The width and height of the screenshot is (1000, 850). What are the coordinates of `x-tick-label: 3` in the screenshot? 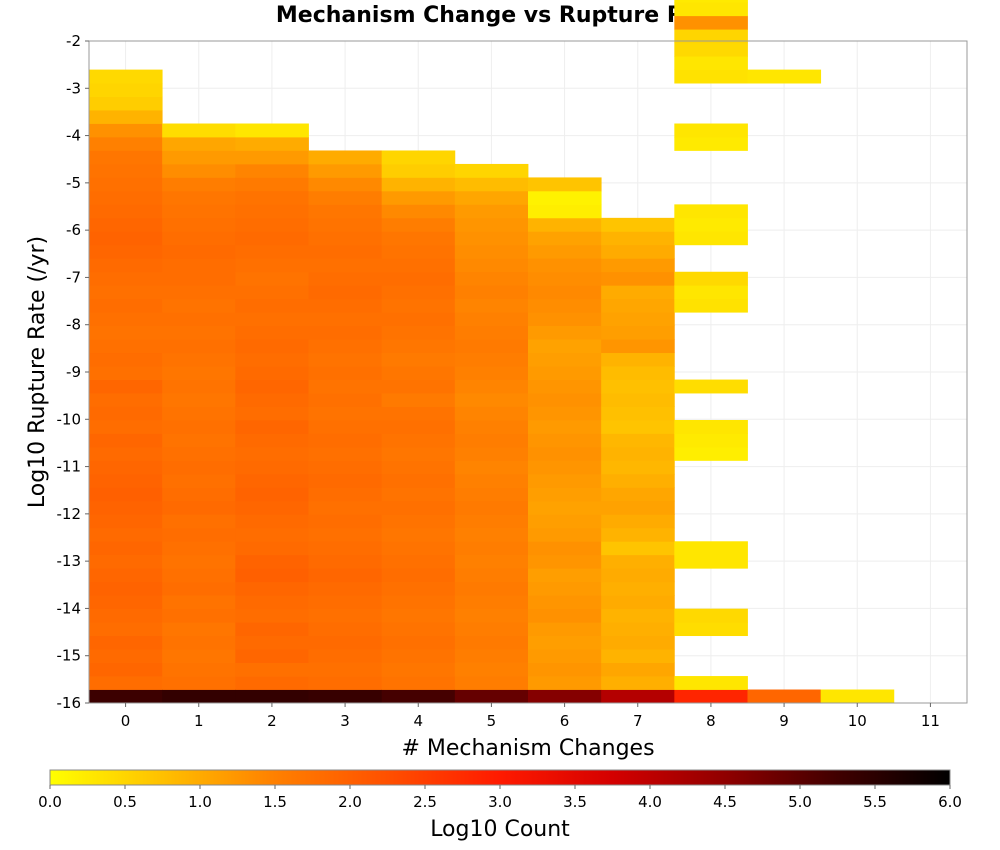 It's located at (345, 721).